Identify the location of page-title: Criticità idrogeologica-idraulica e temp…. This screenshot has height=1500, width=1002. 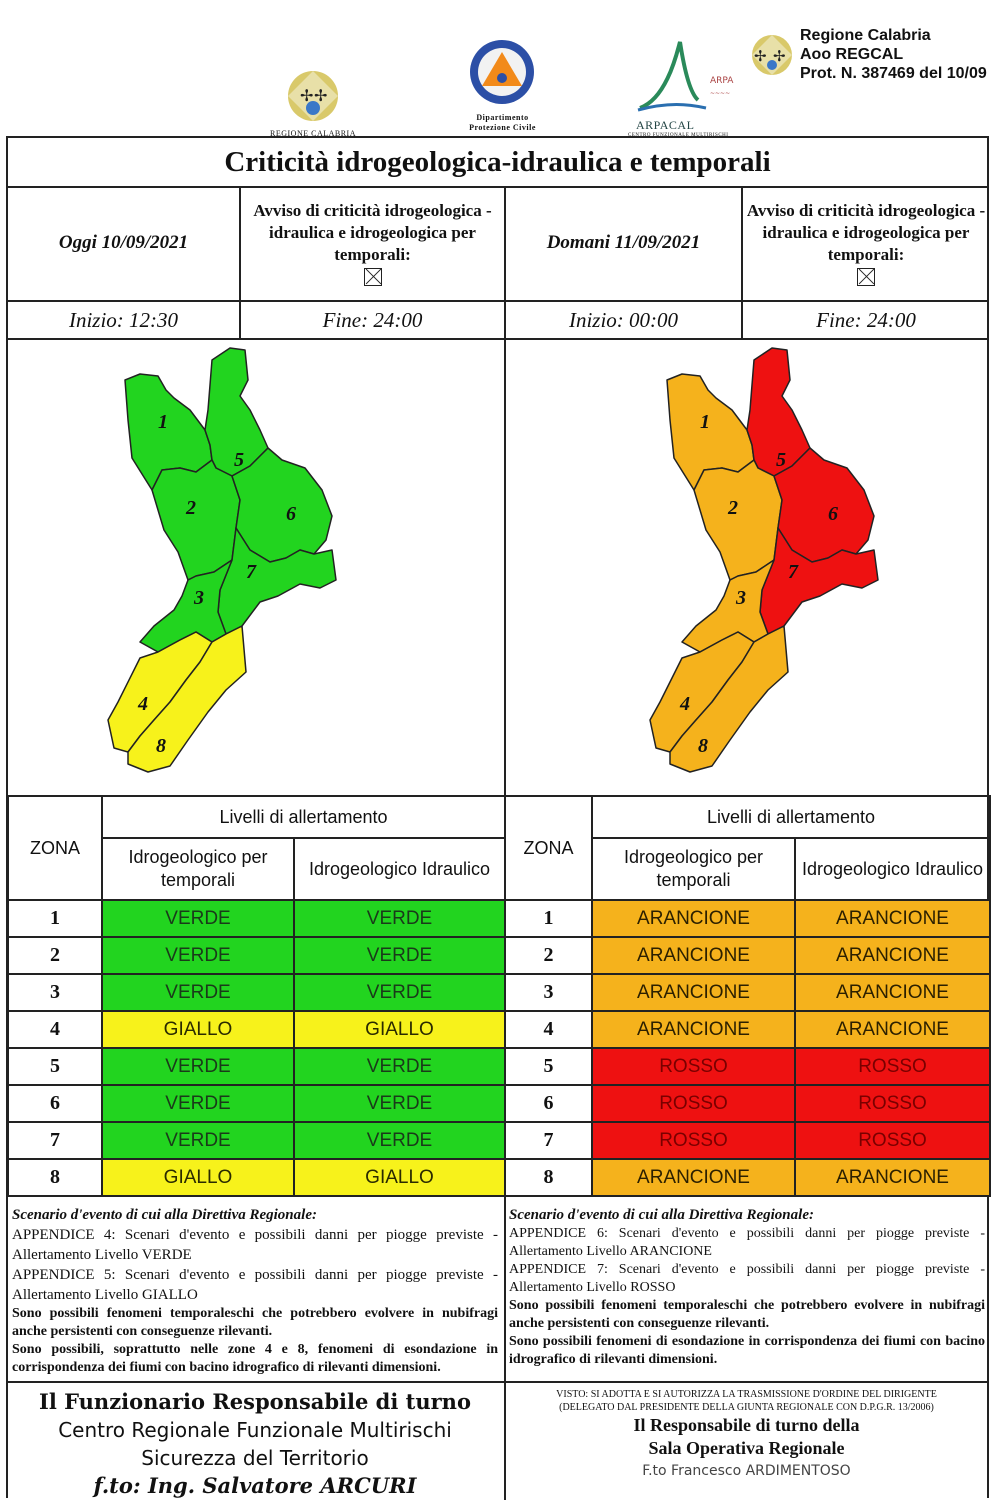
(497, 162).